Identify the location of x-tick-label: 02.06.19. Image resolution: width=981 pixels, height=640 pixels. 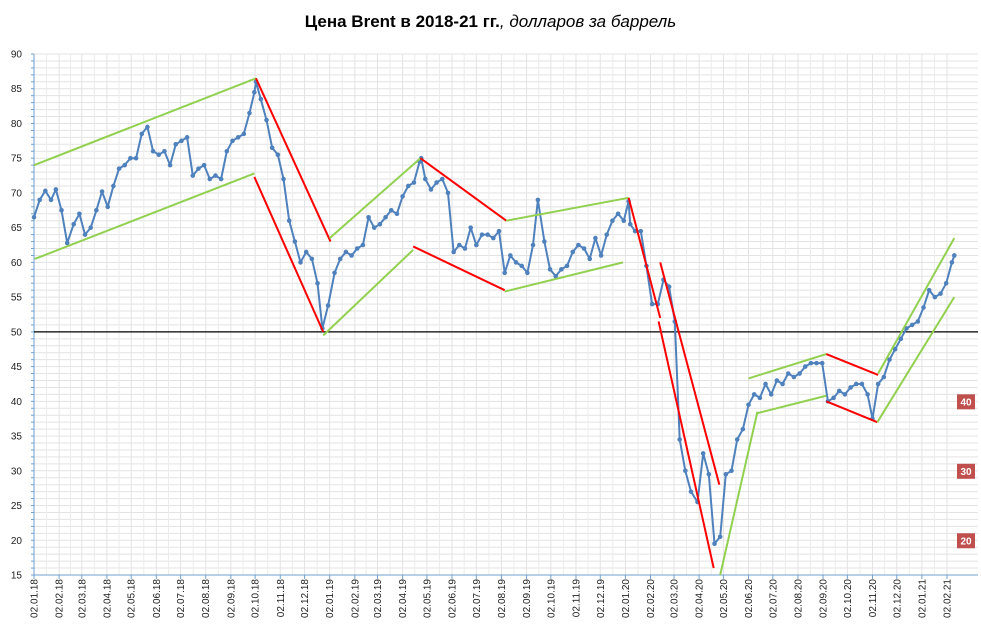
(453, 598).